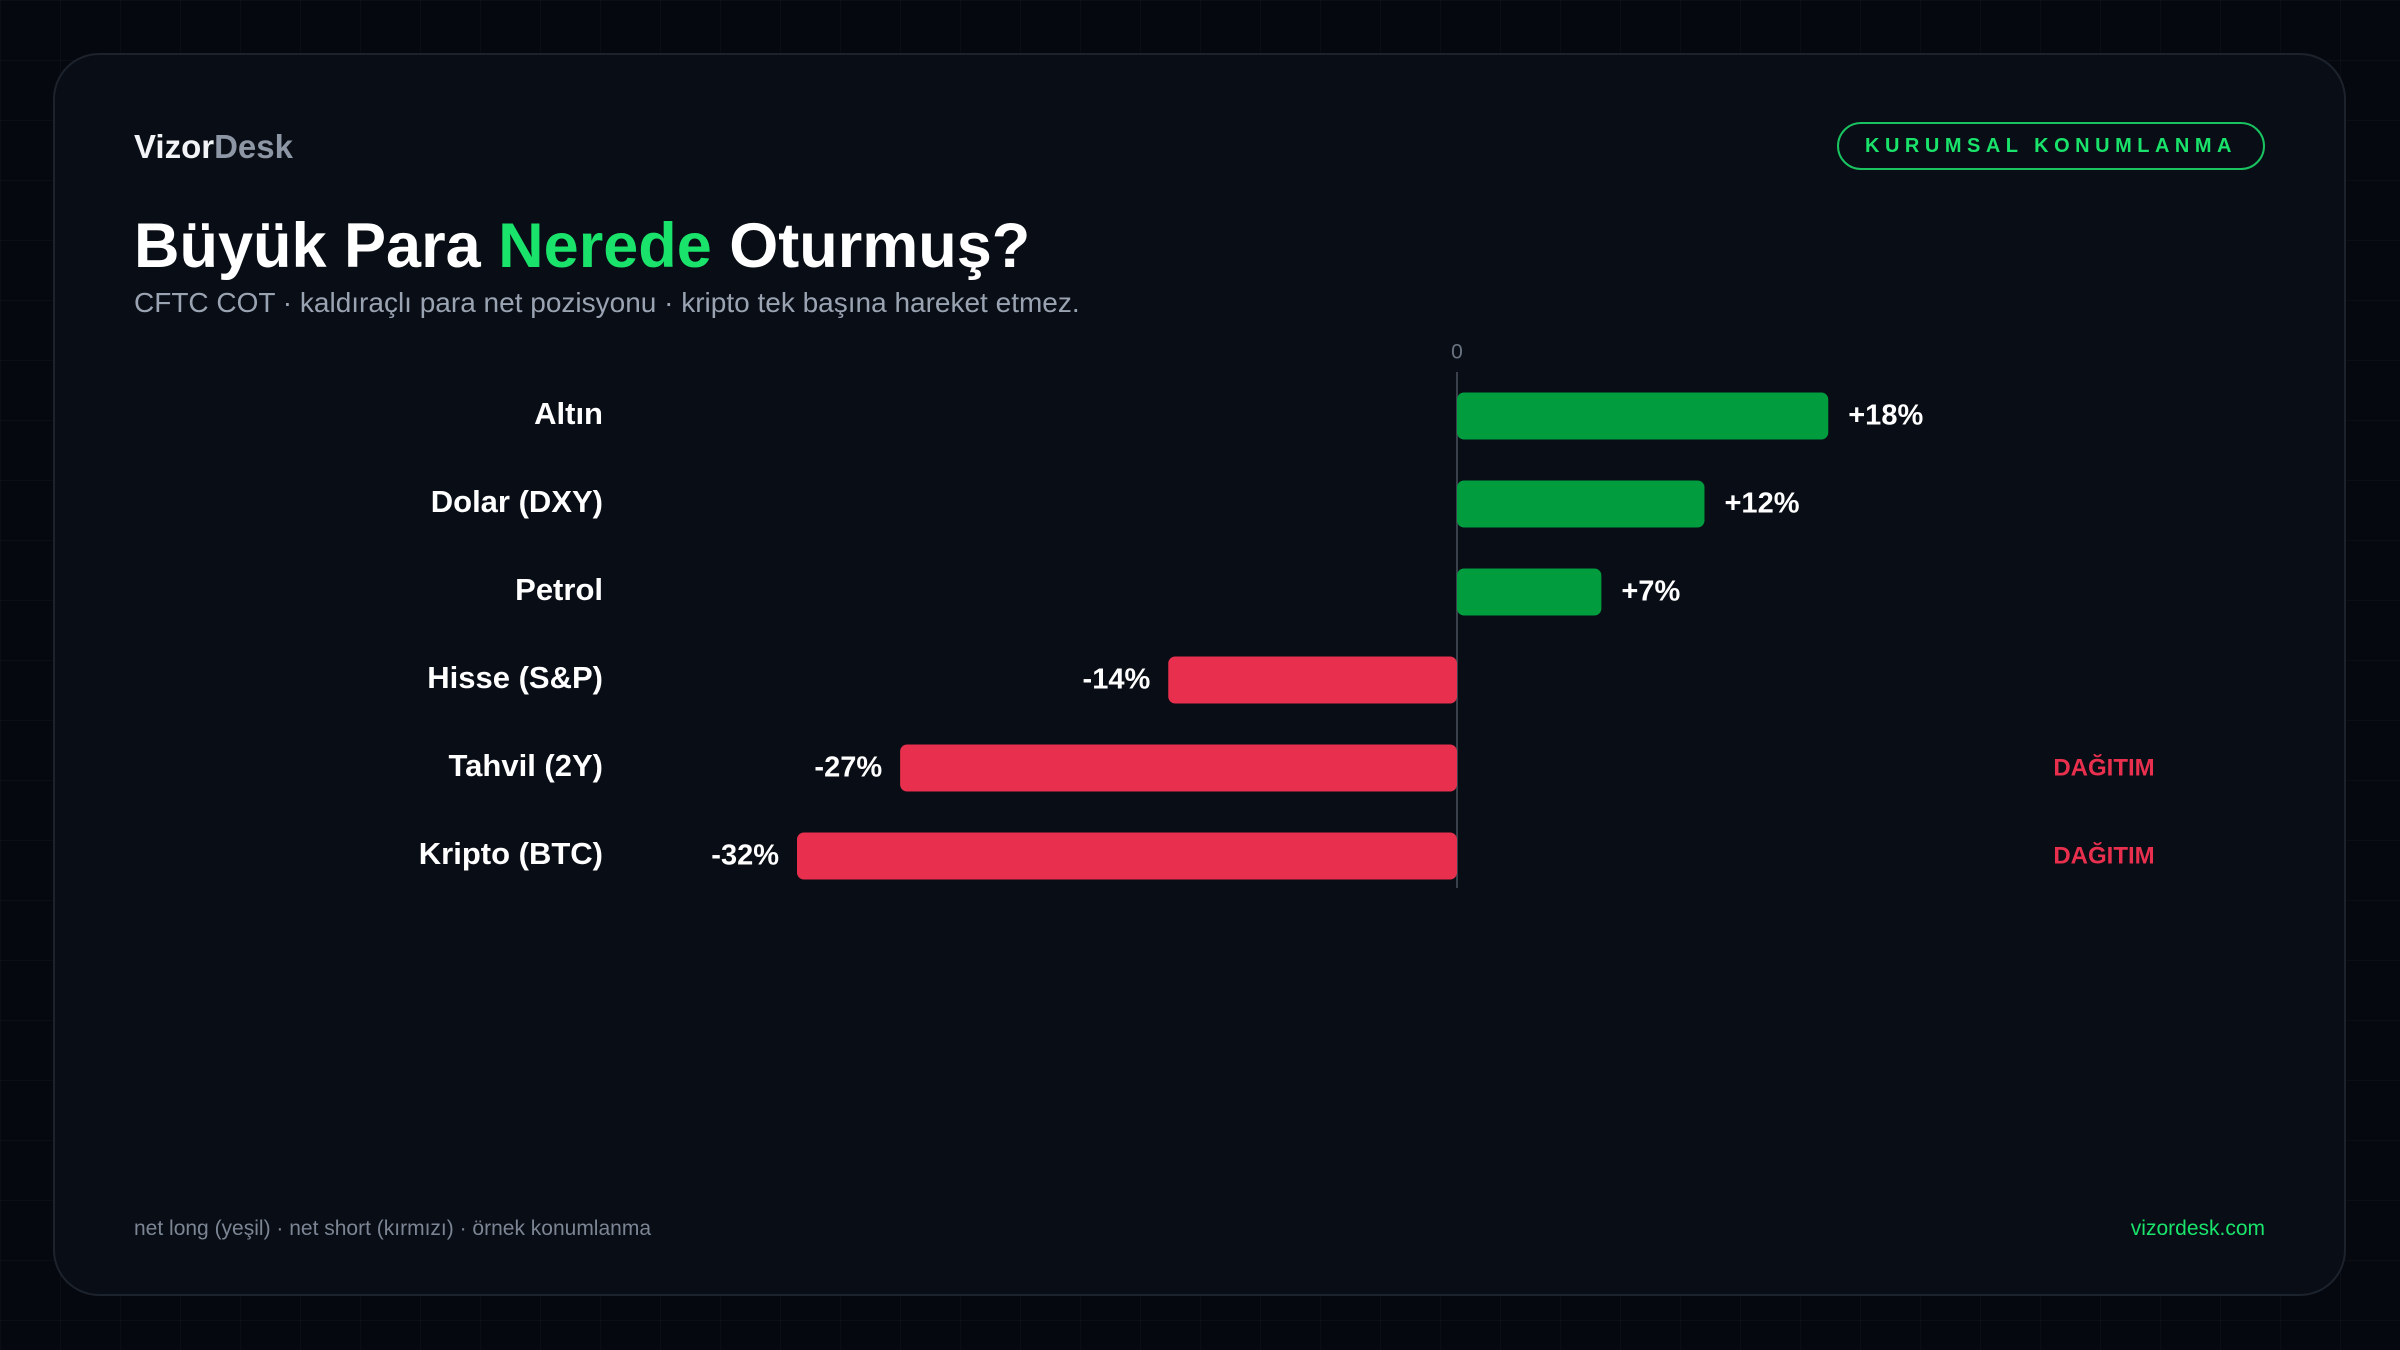 This screenshot has width=2400, height=1350. Describe the element at coordinates (1650, 592) in the screenshot. I see `value-label: +7%` at that location.